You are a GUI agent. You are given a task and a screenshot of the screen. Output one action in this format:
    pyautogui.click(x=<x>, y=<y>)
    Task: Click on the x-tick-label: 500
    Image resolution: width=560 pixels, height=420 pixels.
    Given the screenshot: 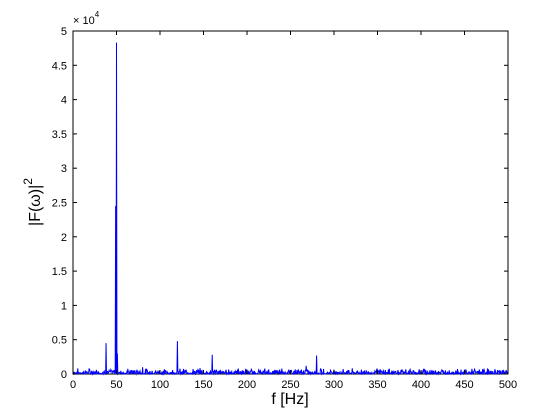 What is the action you would take?
    pyautogui.click(x=508, y=385)
    